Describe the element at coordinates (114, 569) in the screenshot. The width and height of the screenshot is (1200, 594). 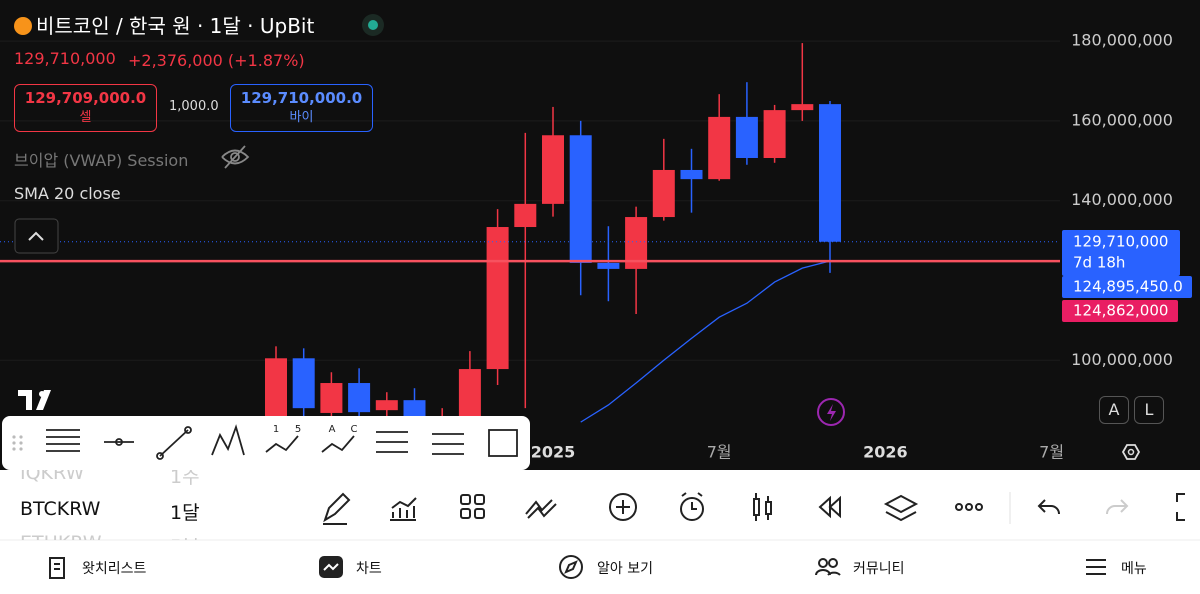
I see `nav-item: 왓치리스트` at that location.